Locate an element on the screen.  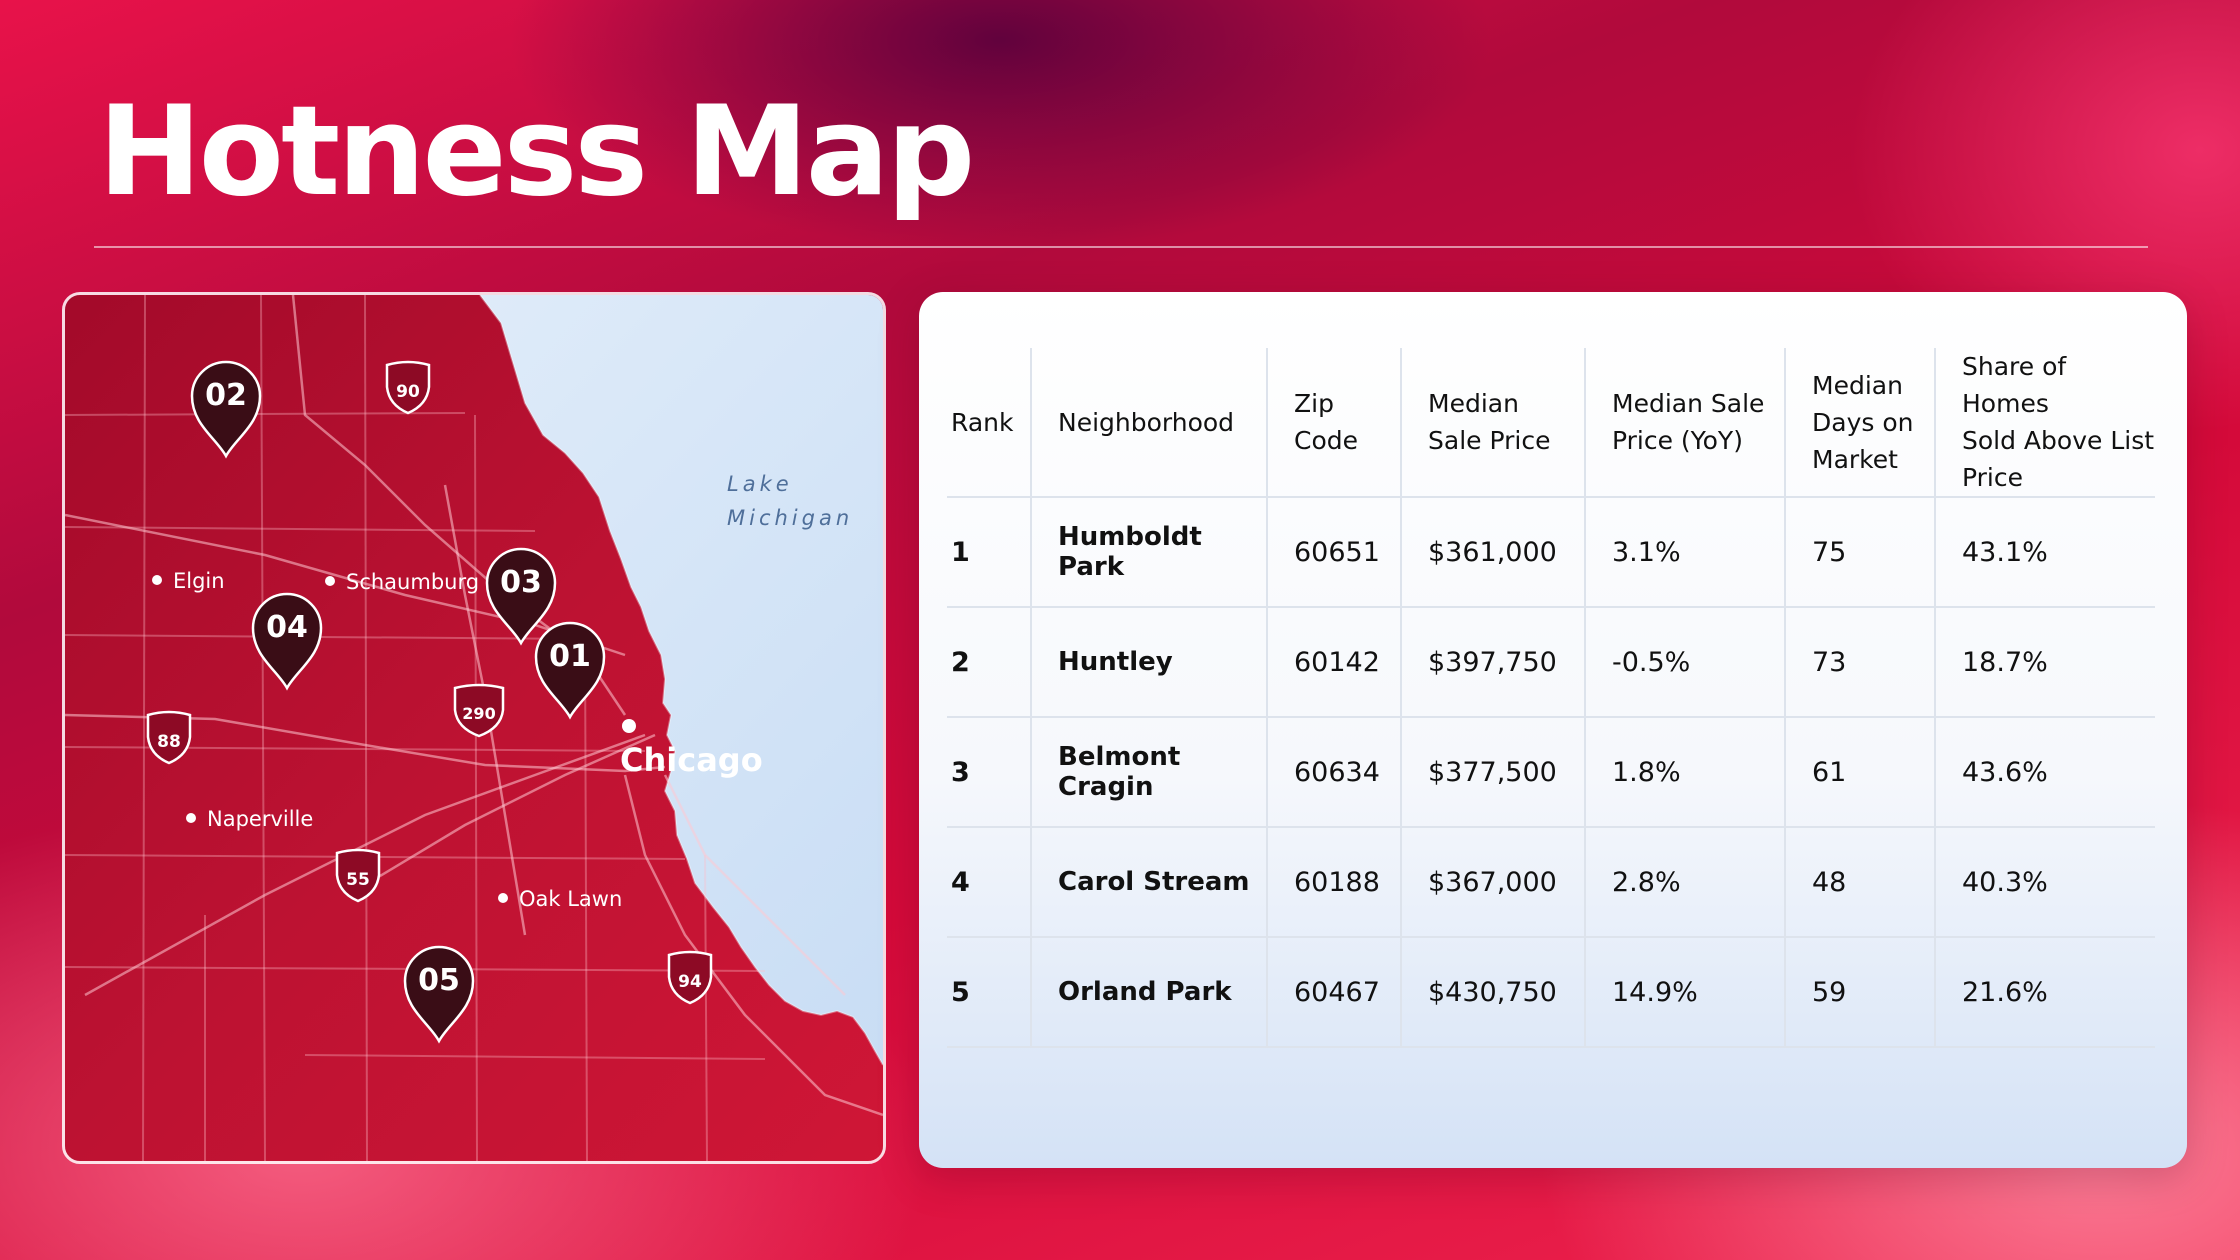
cell-neighborhood: Humboldt Park is located at coordinates (1148, 552).